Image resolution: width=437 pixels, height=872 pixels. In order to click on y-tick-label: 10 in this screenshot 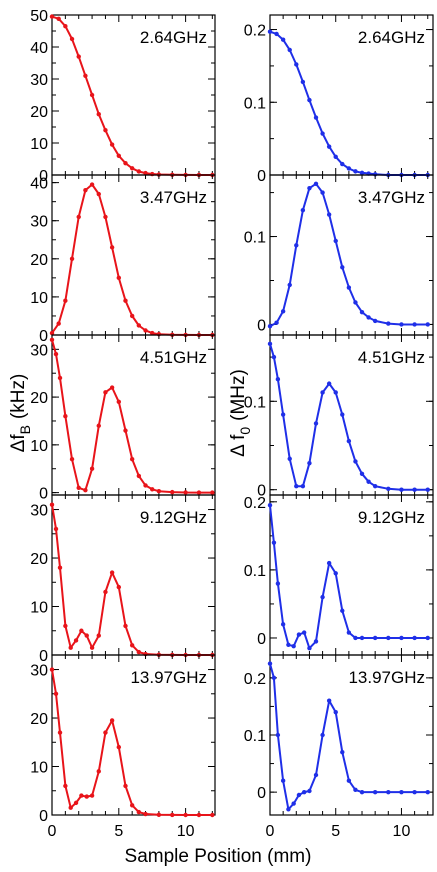, I will do `click(39, 768)`.